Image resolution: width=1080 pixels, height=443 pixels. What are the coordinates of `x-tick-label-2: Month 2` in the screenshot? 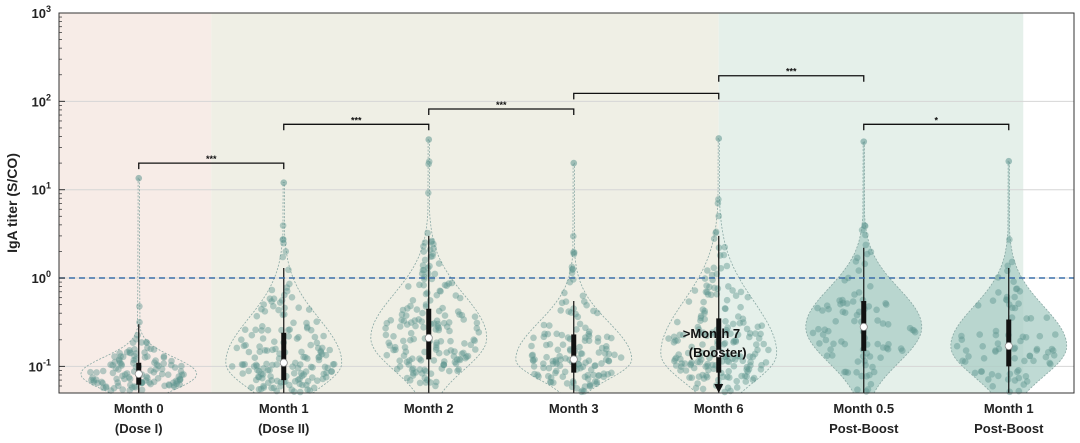 It's located at (429, 408).